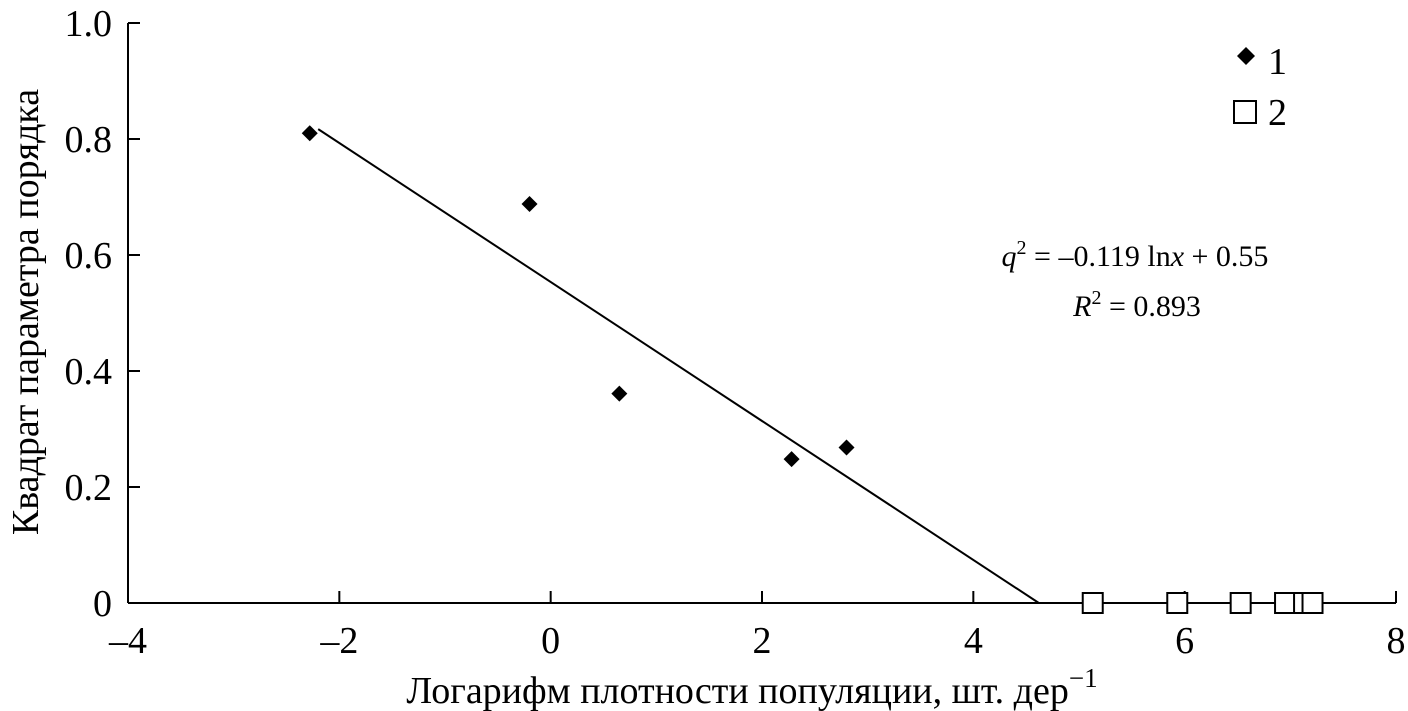 This screenshot has height=711, width=1408. Describe the element at coordinates (1081, 306) in the screenshot. I see `r2-r: R` at that location.